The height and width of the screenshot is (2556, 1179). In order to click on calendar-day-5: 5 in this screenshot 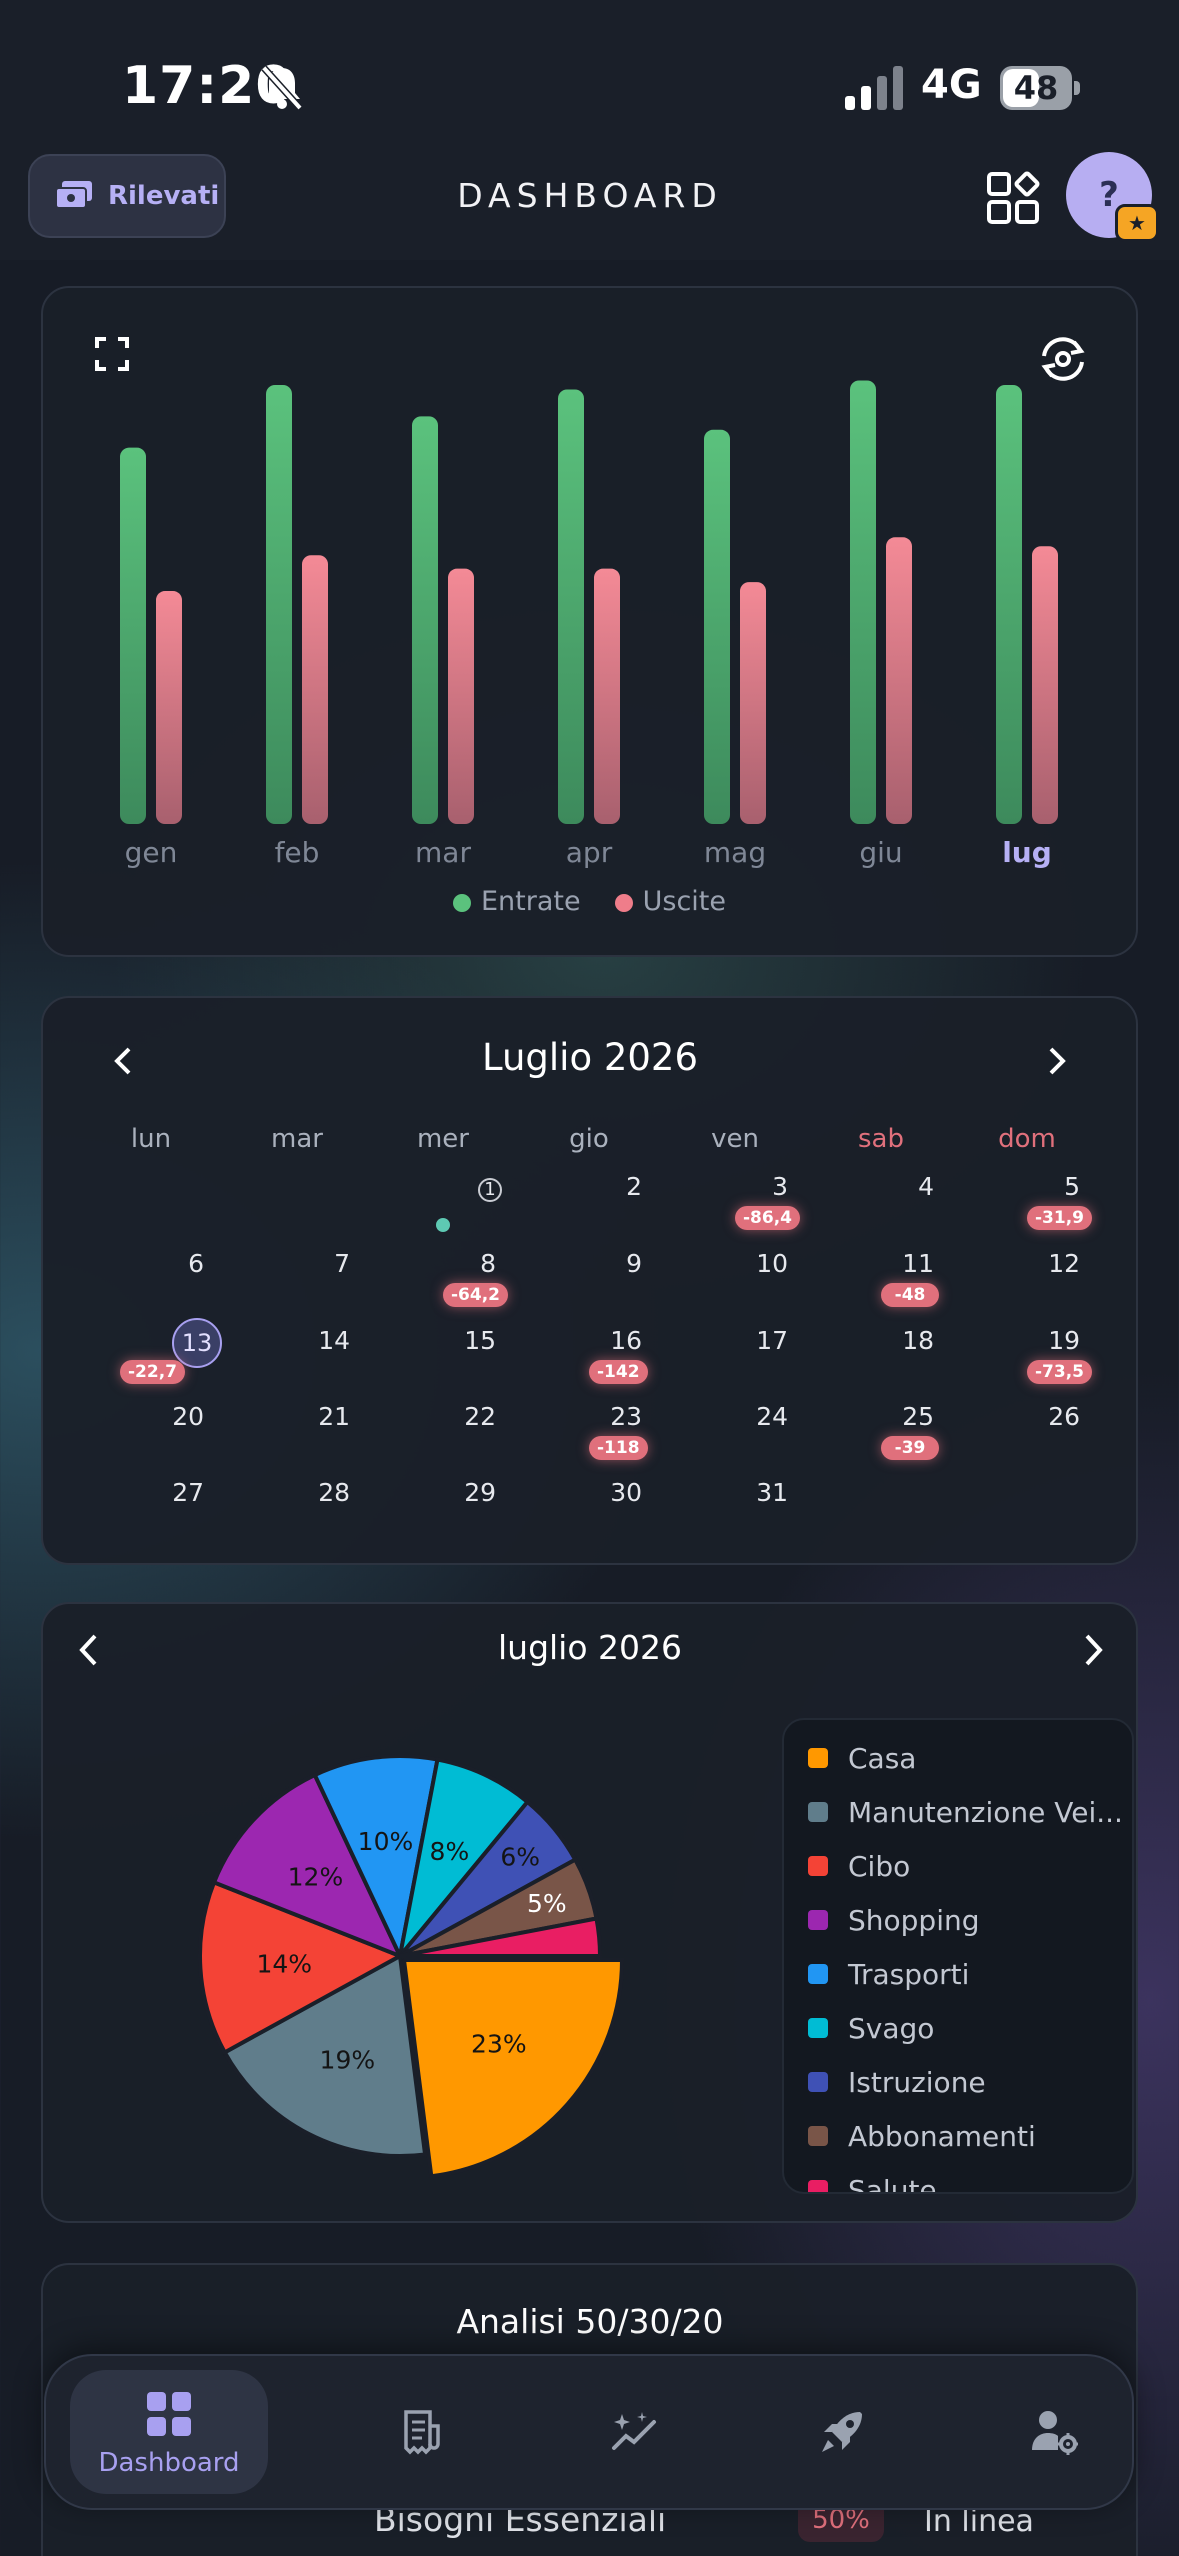, I will do `click(1072, 1186)`.